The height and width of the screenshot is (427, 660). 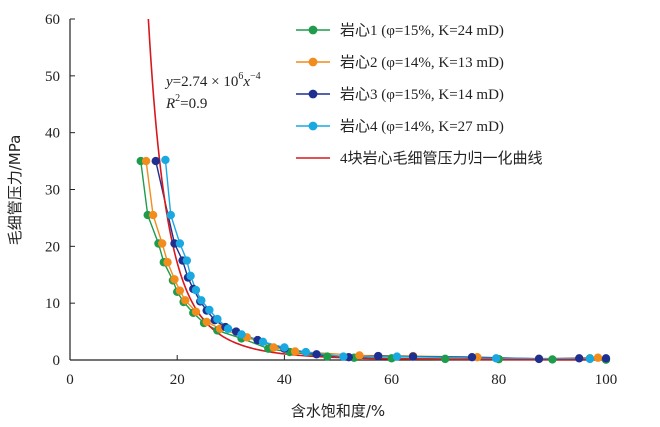 I want to click on x-tick-label: 100, so click(x=606, y=380).